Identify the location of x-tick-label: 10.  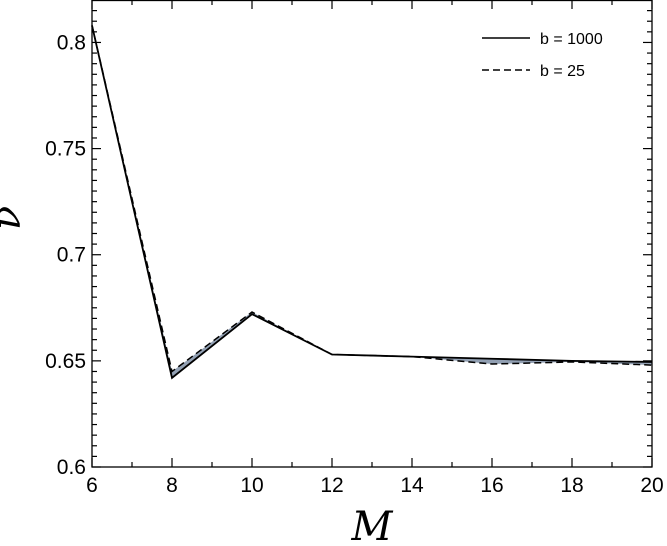
(251, 485).